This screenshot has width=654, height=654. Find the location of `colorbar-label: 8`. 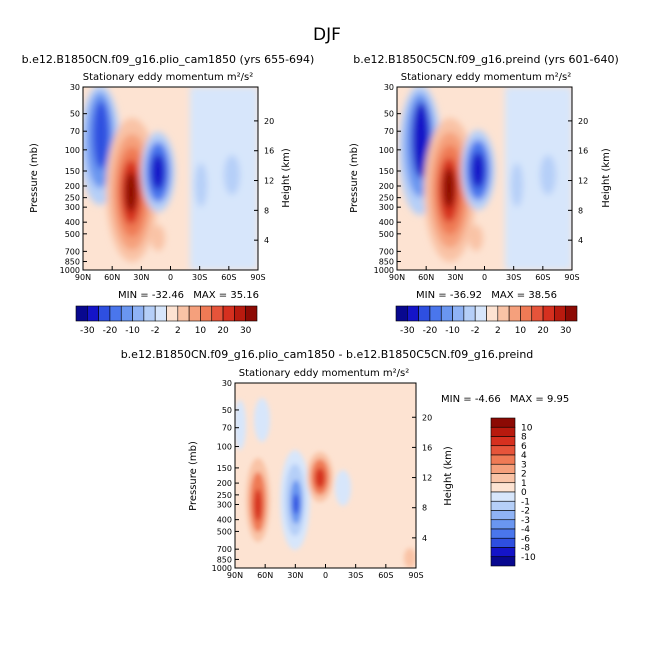

colorbar-label: 8 is located at coordinates (524, 438).